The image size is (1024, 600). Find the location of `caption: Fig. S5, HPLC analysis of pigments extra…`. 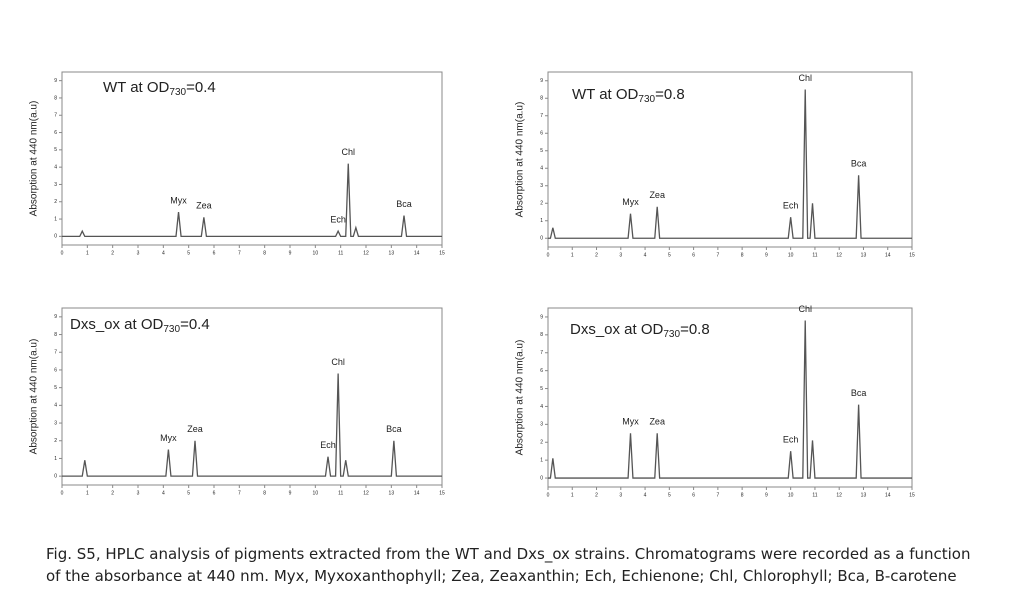

caption: Fig. S5, HPLC analysis of pigments extra… is located at coordinates (508, 565).